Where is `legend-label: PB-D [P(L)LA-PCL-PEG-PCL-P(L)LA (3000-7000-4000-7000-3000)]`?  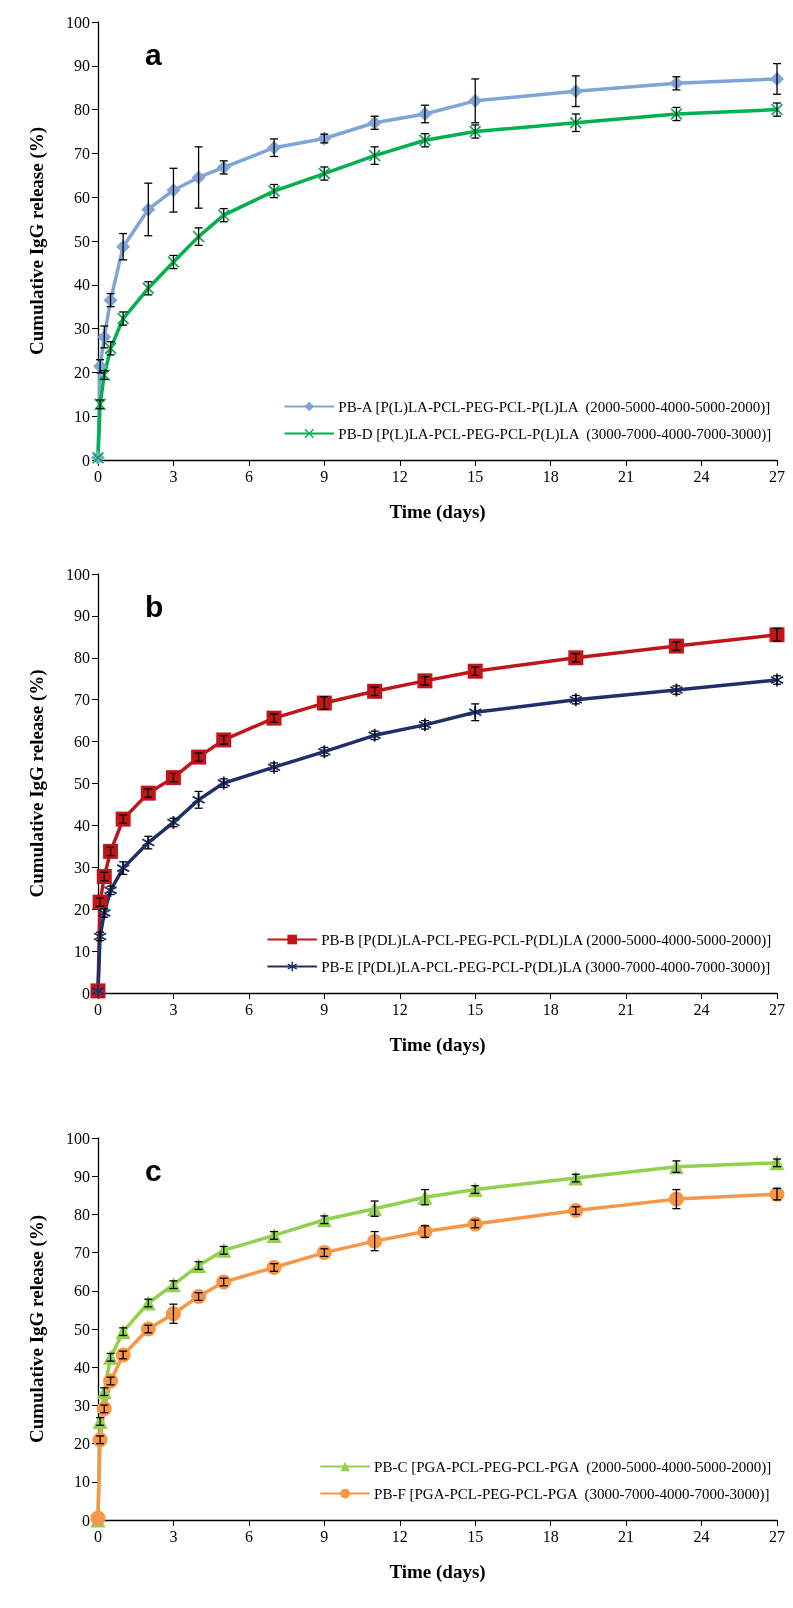 legend-label: PB-D [P(L)LA-PCL-PEG-PCL-P(L)LA (3000-7000-4000-7000-3000)] is located at coordinates (555, 434).